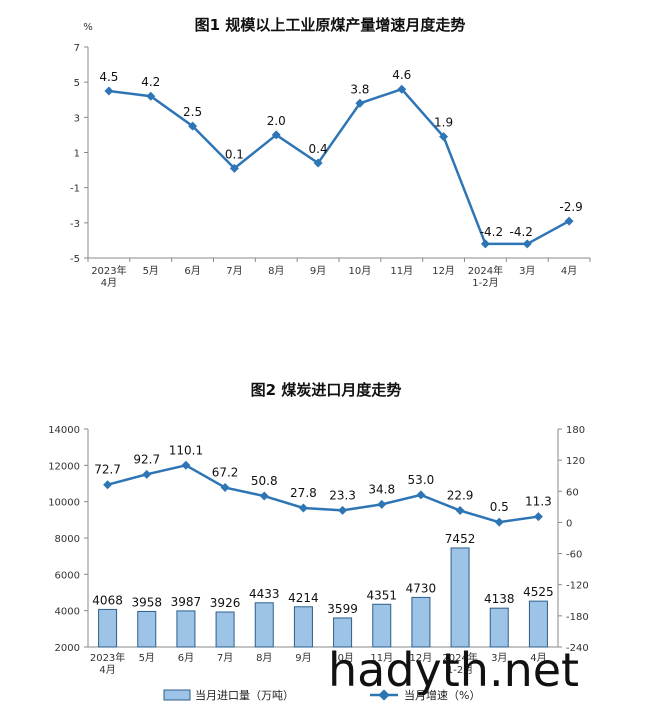 This screenshot has height=714, width=648. Describe the element at coordinates (421, 480) in the screenshot. I see `chart2-line-label: 53.0` at that location.